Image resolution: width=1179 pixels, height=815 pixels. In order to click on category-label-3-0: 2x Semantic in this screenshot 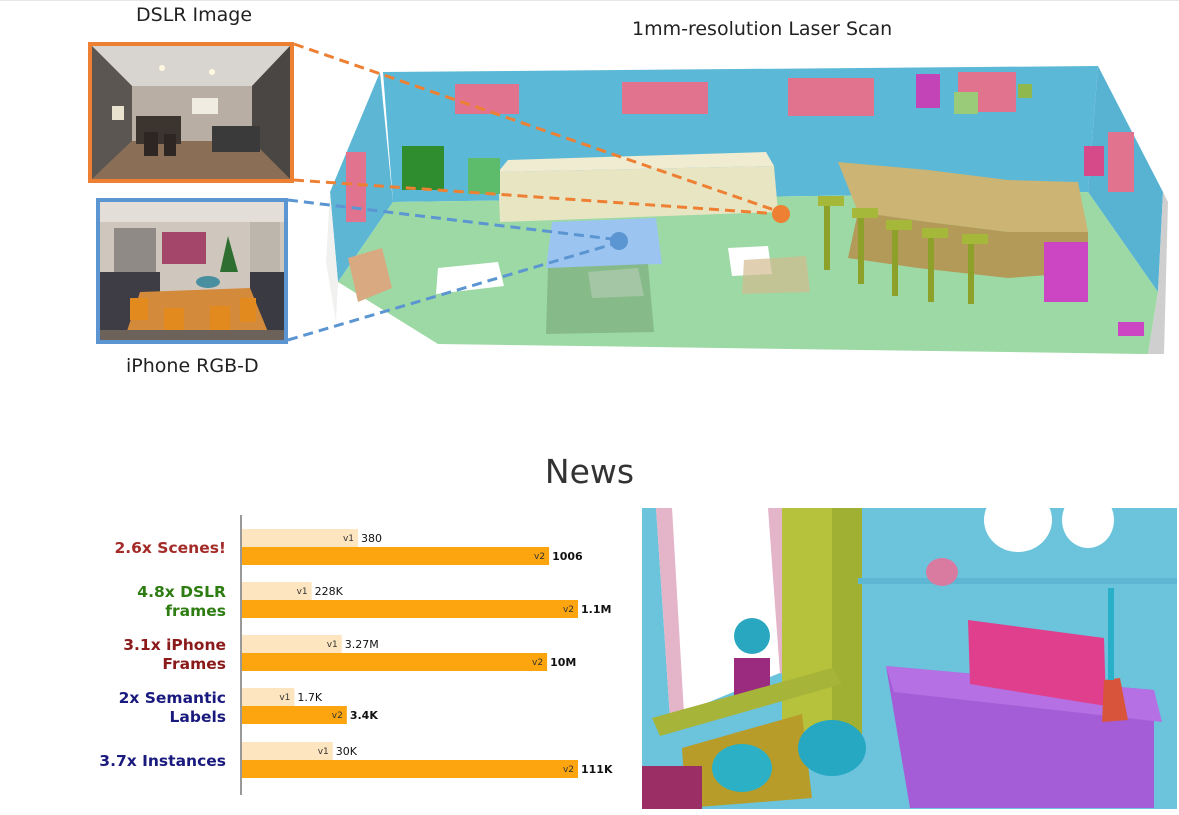, I will do `click(172, 698)`.